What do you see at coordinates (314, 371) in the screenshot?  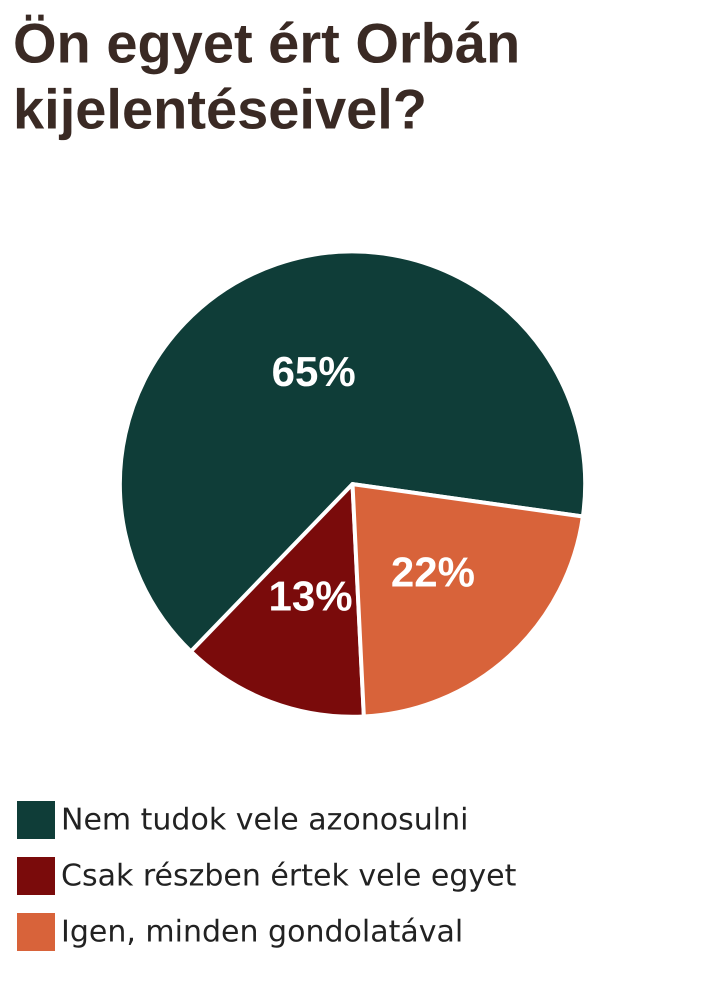 I see `data-label: 65%` at bounding box center [314, 371].